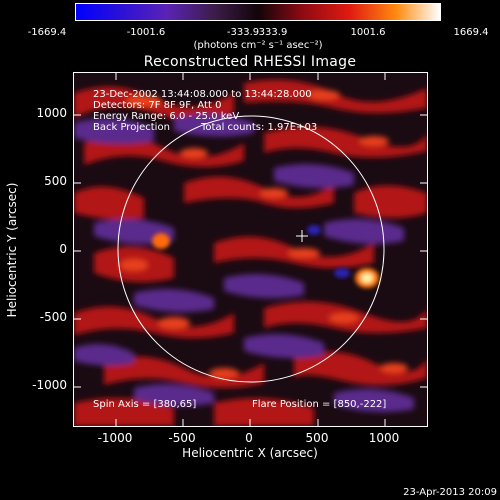 The width and height of the screenshot is (500, 500). What do you see at coordinates (202, 94) in the screenshot?
I see `observation-time: 23-Dec-2002 13:44:08.000 to 13:44:28.000` at bounding box center [202, 94].